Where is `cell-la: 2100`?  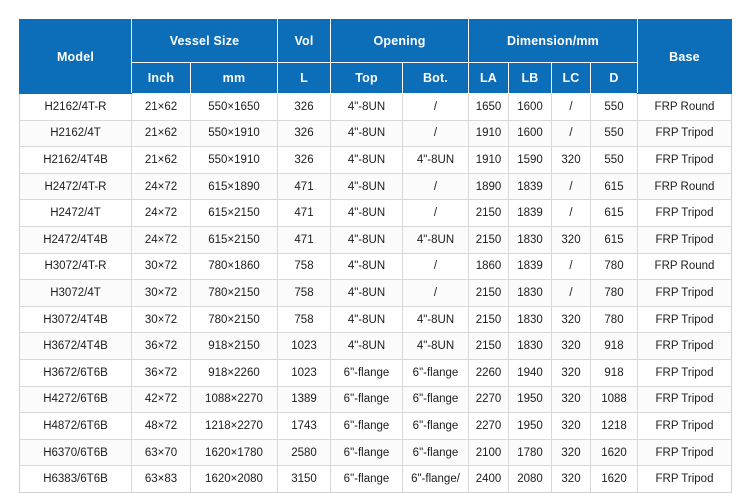
cell-la: 2100 is located at coordinates (488, 452).